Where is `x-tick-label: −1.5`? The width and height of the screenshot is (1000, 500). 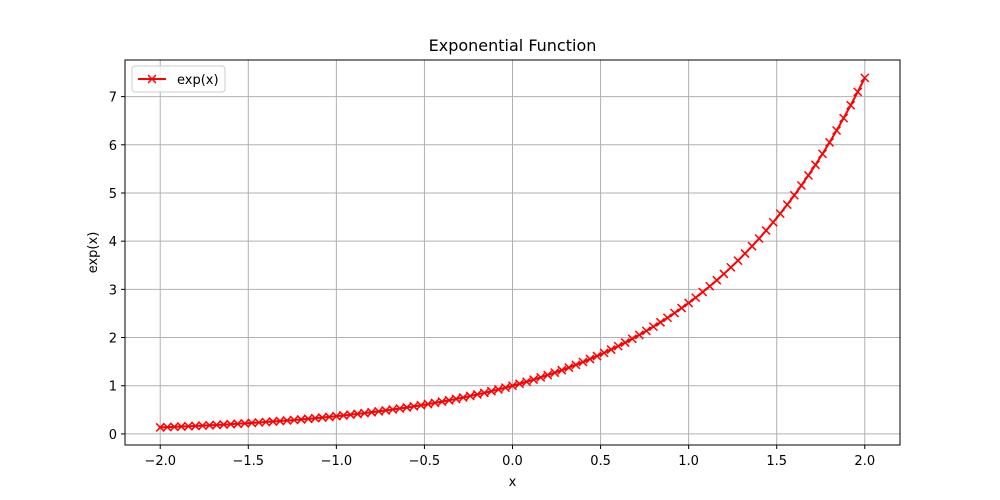
x-tick-label: −1.5 is located at coordinates (249, 461).